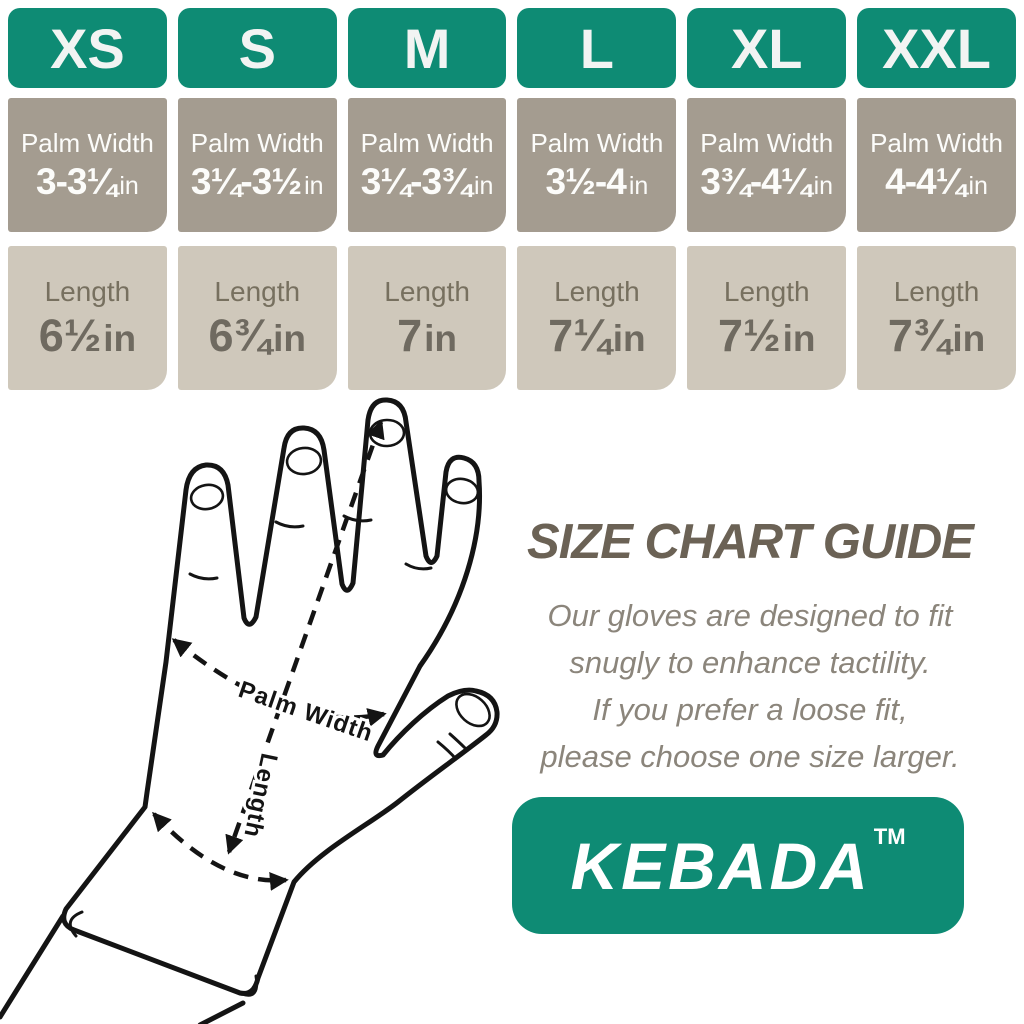 The height and width of the screenshot is (1024, 1024). Describe the element at coordinates (936, 48) in the screenshot. I see `size-header: XXL` at that location.